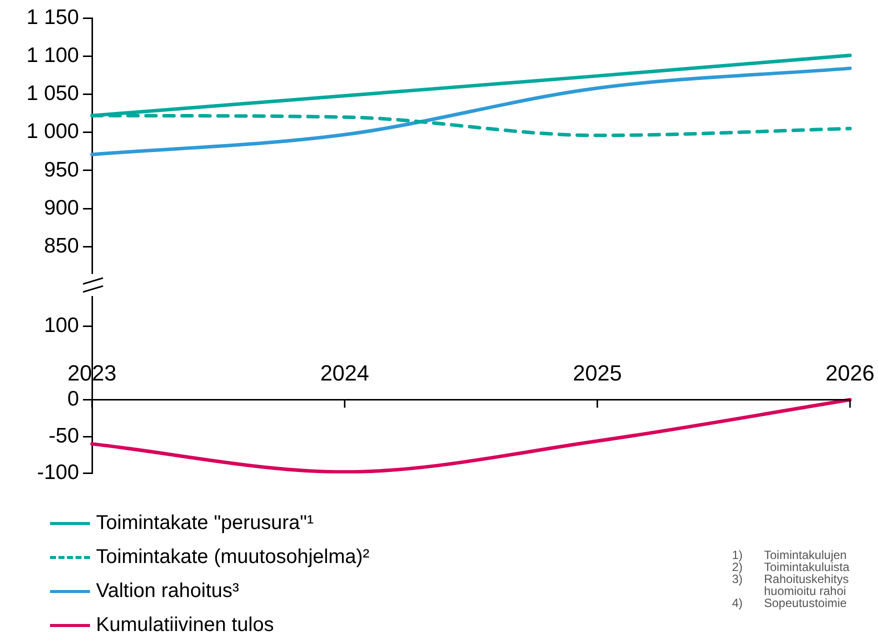 This screenshot has height=636, width=878. I want to click on y-tick-label: 1 100, so click(52, 55).